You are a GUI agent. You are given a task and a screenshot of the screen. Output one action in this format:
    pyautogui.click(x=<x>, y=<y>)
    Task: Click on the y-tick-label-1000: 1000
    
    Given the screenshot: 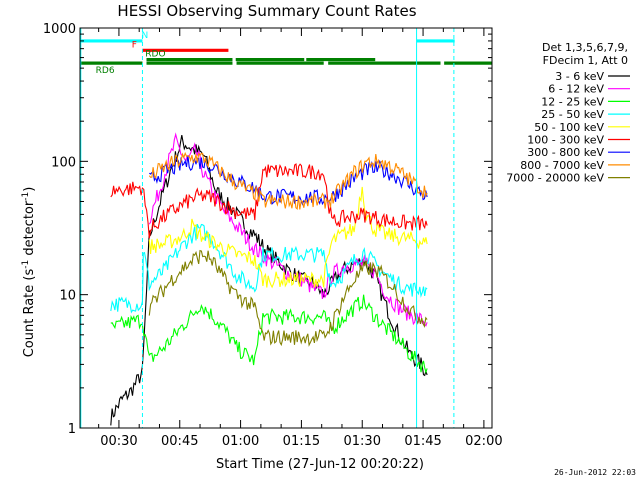 What is the action you would take?
    pyautogui.click(x=59, y=29)
    